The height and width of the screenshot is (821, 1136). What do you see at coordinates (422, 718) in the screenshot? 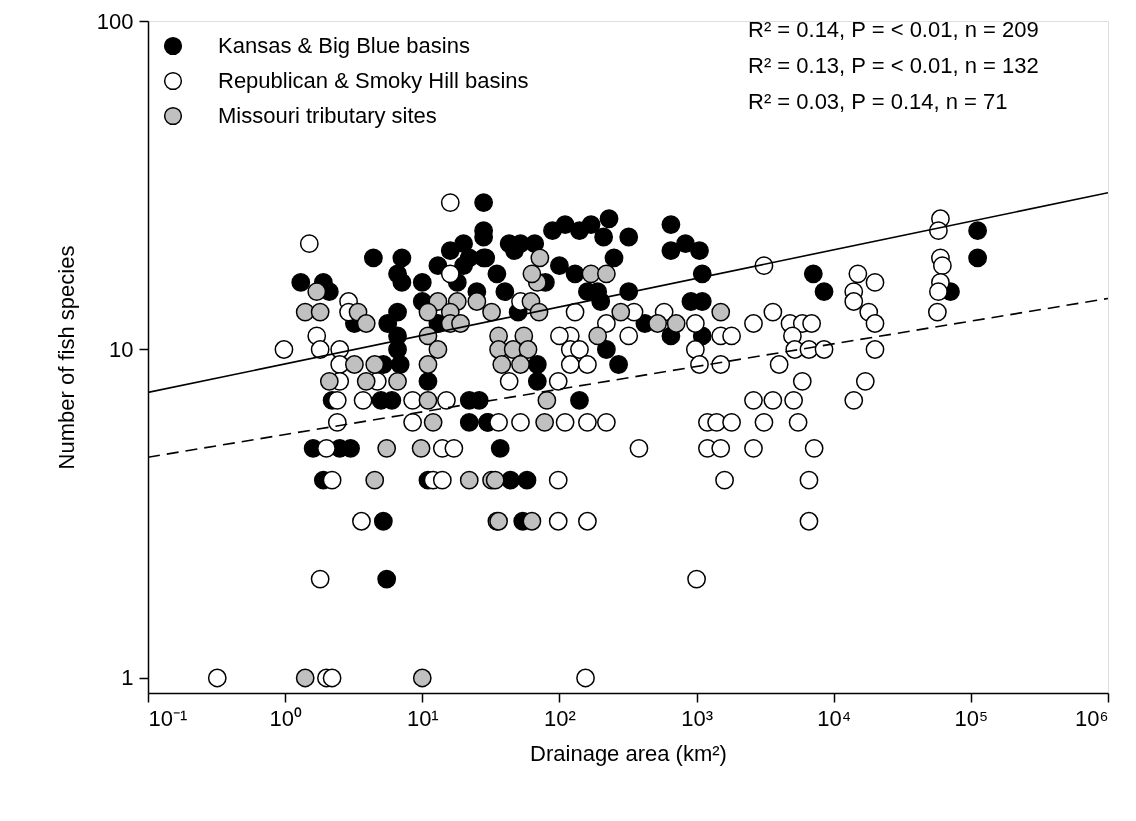
I see `x-tick-label: 10¹` at bounding box center [422, 718].